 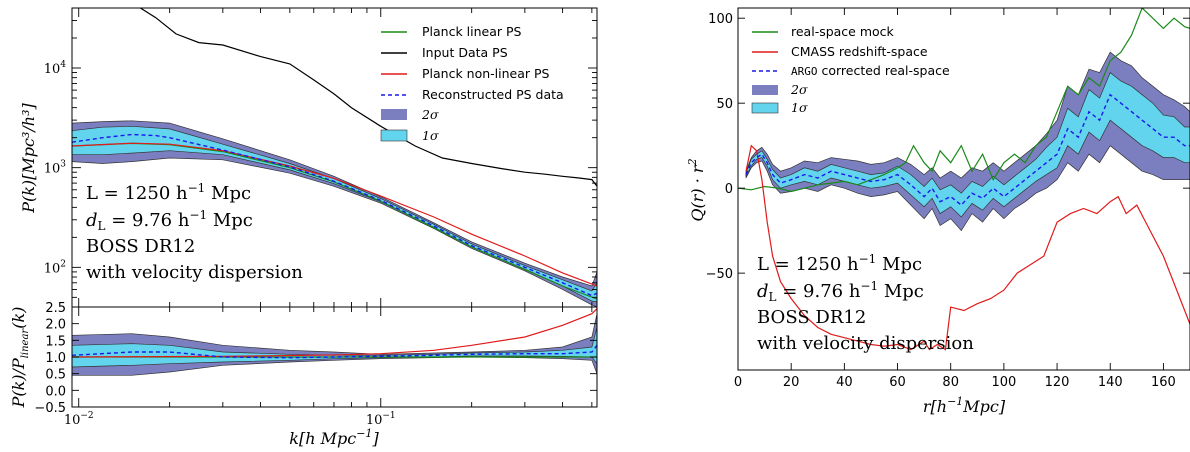 I want to click on ratio-ytick-label: 2.0, so click(x=55, y=325).